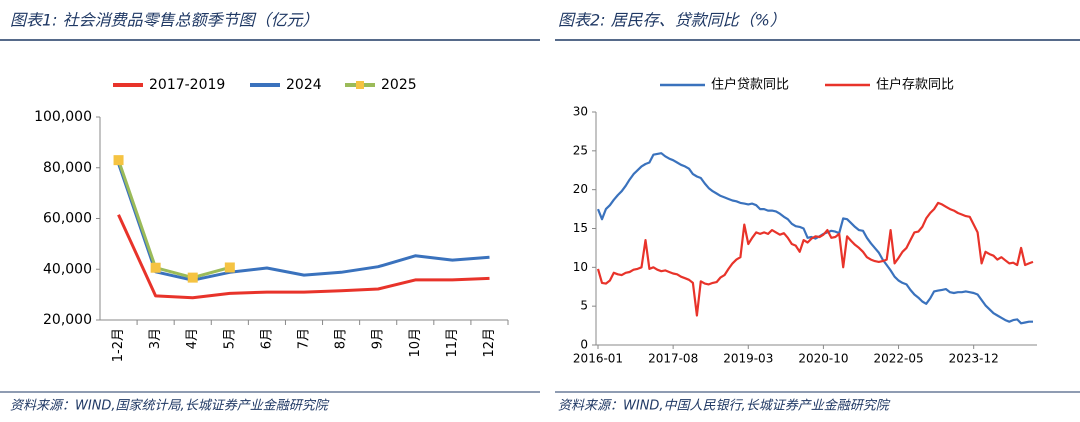  I want to click on x-tick-label: 10月, so click(415, 343).